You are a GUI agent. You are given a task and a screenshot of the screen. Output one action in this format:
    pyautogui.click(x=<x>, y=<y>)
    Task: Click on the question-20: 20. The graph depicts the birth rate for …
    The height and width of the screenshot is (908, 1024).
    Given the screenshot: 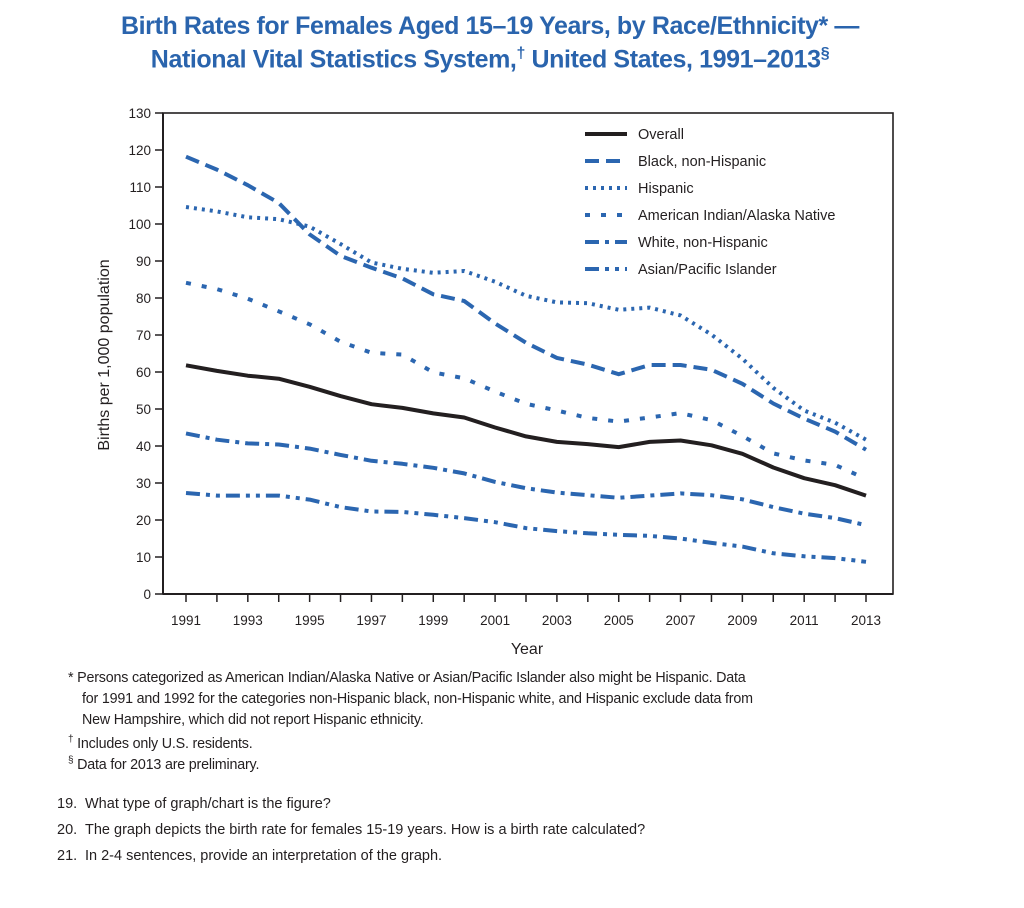 What is the action you would take?
    pyautogui.click(x=351, y=830)
    